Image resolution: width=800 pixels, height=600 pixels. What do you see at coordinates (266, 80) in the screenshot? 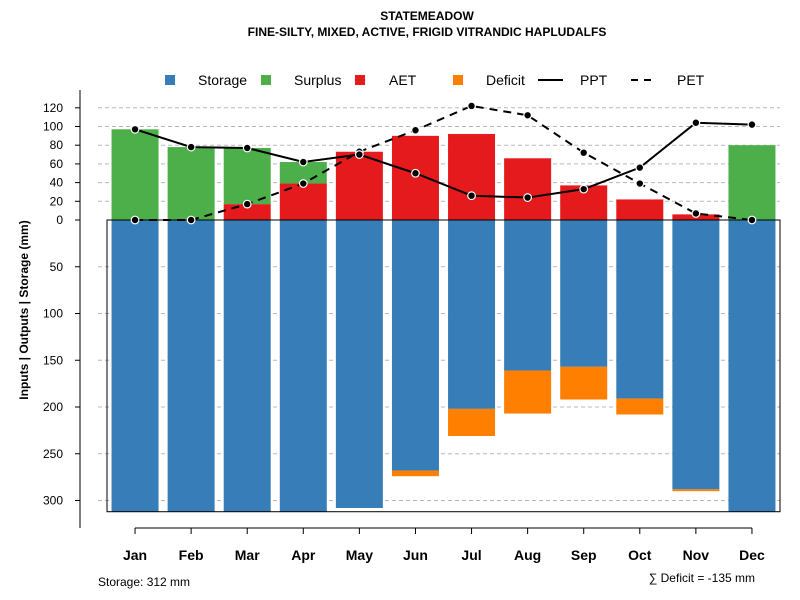
I see `legend-swatch-surplus` at bounding box center [266, 80].